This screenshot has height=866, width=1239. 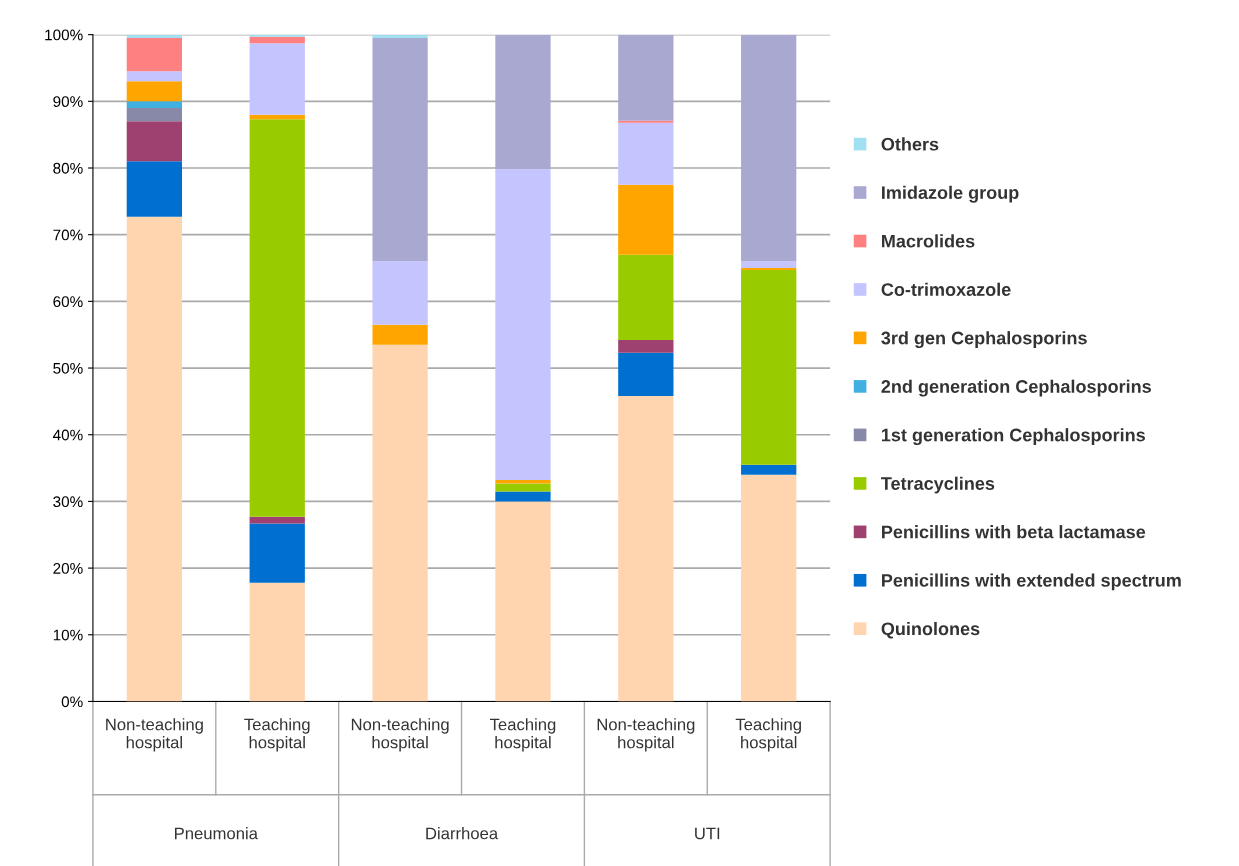 What do you see at coordinates (68, 168) in the screenshot?
I see `y-tick-label: 80%` at bounding box center [68, 168].